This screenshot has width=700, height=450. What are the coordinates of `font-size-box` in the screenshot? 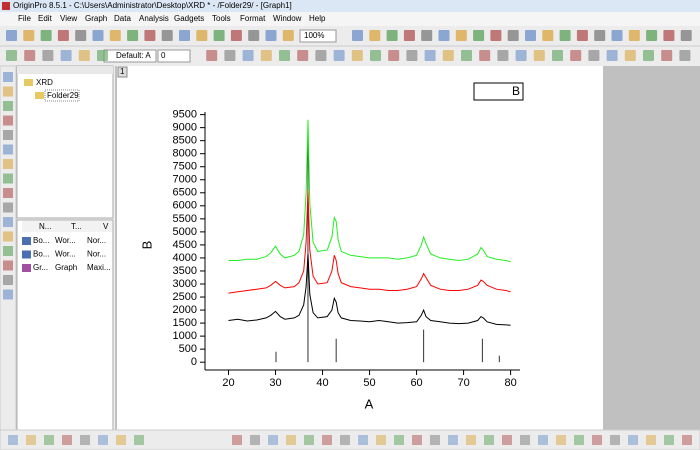 It's located at (174, 56).